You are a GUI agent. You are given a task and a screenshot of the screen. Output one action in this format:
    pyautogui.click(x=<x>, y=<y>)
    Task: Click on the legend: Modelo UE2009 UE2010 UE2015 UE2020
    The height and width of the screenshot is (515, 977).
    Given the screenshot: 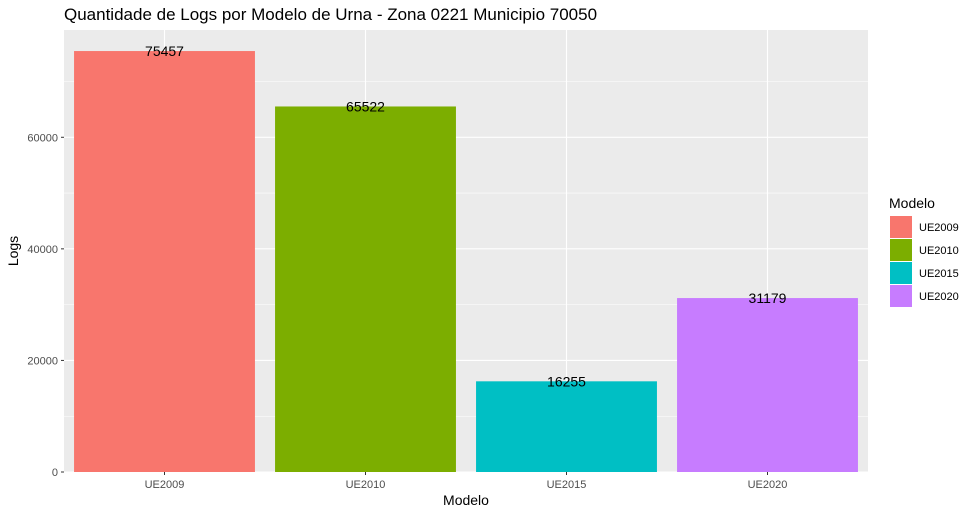 What is the action you would take?
    pyautogui.click(x=924, y=251)
    